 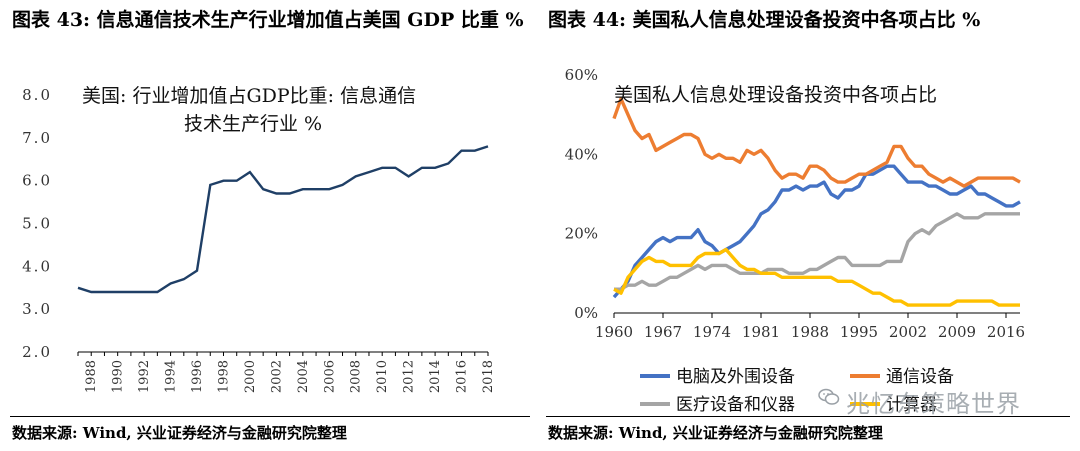 I want to click on left-y-tick-label: 7.0, so click(x=37, y=138).